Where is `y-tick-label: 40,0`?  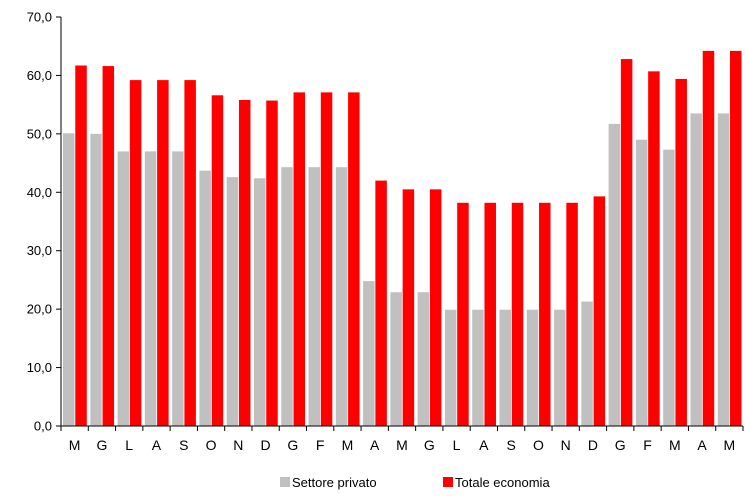
y-tick-label: 40,0 is located at coordinates (39, 192).